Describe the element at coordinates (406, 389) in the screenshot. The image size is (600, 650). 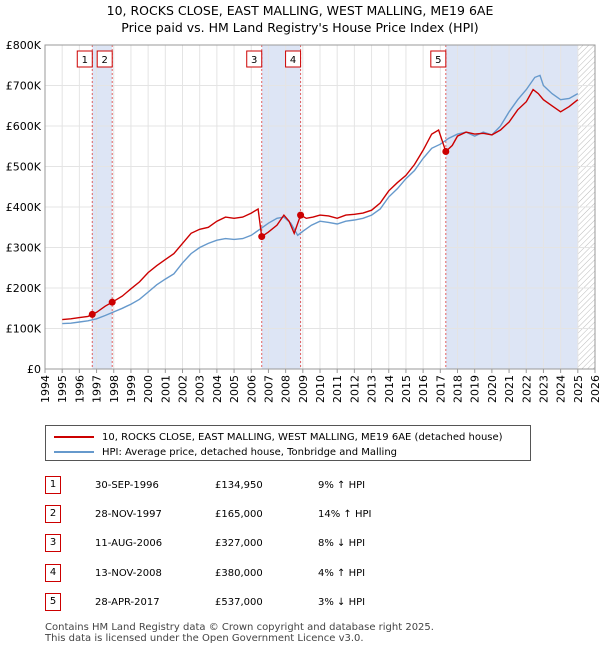
I see `x-tick-label: 2015` at that location.